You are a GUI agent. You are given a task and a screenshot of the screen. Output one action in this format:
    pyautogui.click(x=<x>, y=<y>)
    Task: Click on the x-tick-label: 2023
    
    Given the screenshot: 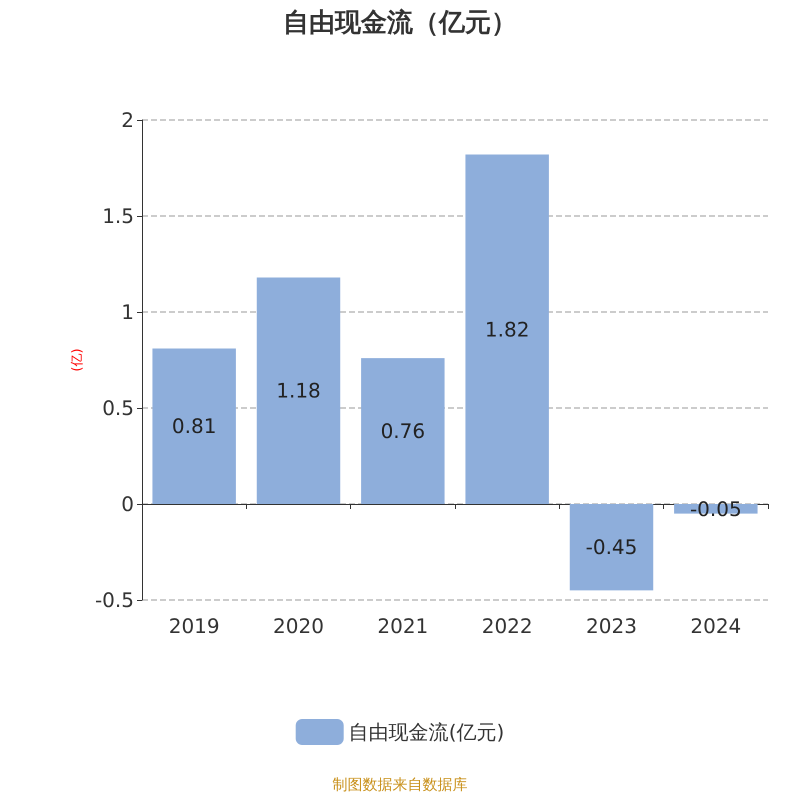 What is the action you would take?
    pyautogui.click(x=611, y=626)
    